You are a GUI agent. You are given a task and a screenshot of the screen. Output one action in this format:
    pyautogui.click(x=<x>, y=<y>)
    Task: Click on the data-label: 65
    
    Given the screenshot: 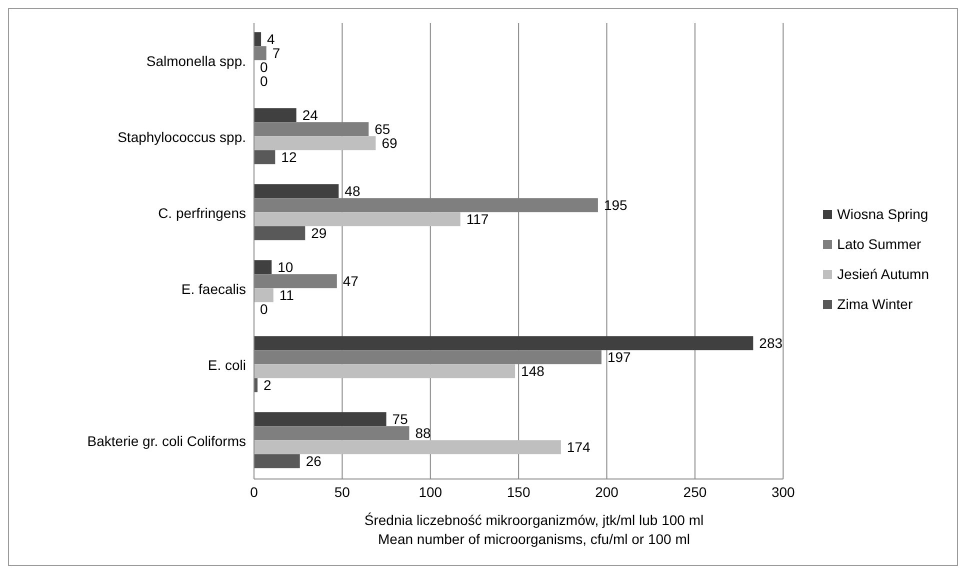 What is the action you would take?
    pyautogui.click(x=382, y=129)
    